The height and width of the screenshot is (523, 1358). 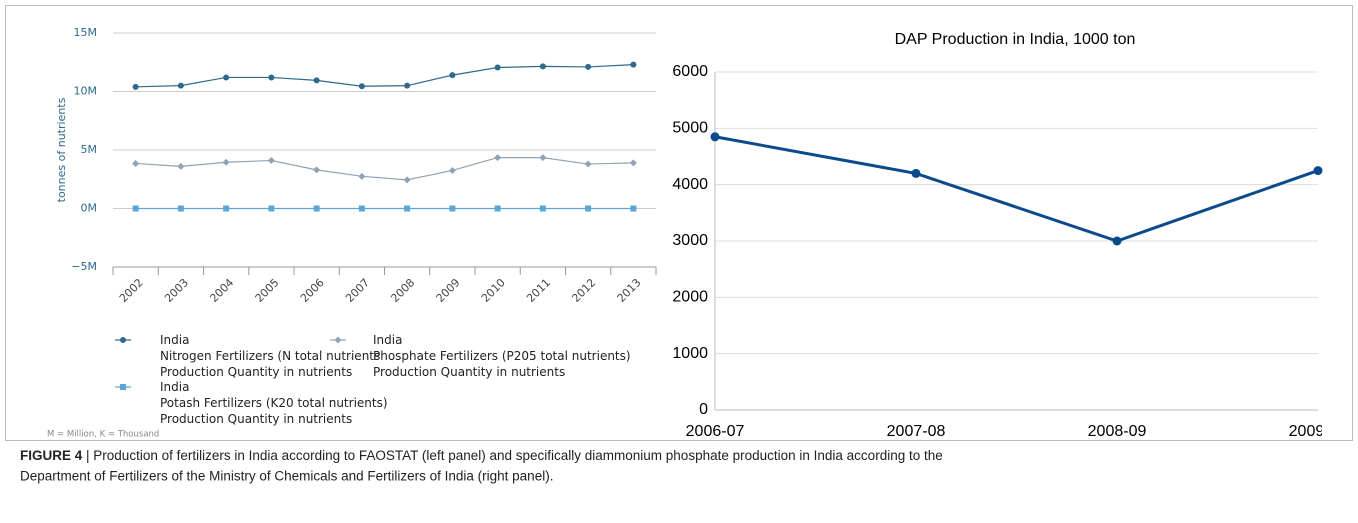 I want to click on x-tick-label: 2011, so click(x=538, y=290).